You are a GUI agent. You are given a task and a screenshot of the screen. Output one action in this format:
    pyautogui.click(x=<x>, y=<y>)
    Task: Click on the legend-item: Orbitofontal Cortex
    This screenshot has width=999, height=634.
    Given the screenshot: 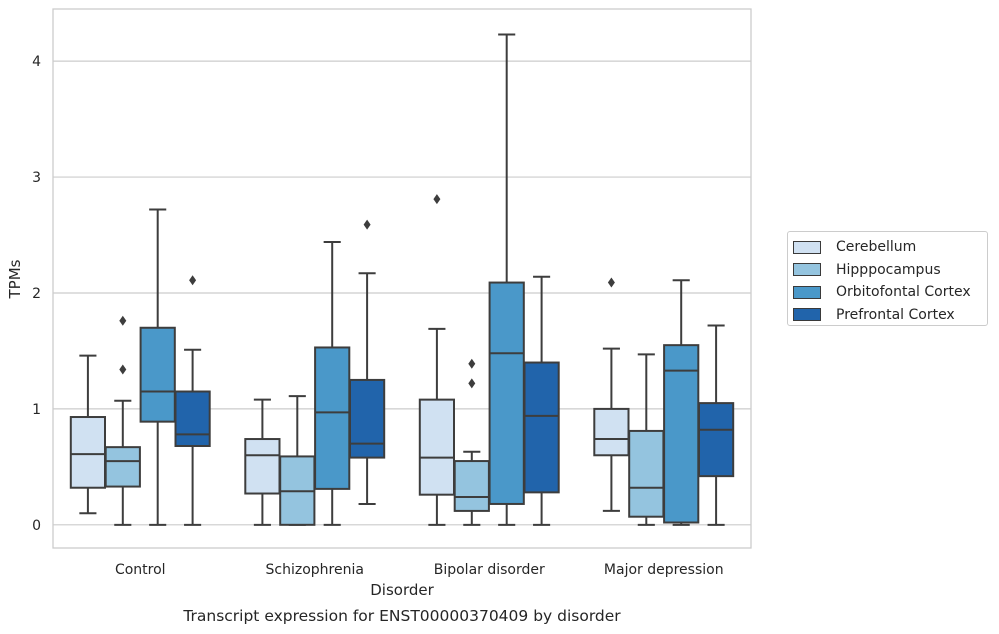 What is the action you would take?
    pyautogui.click(x=890, y=292)
    